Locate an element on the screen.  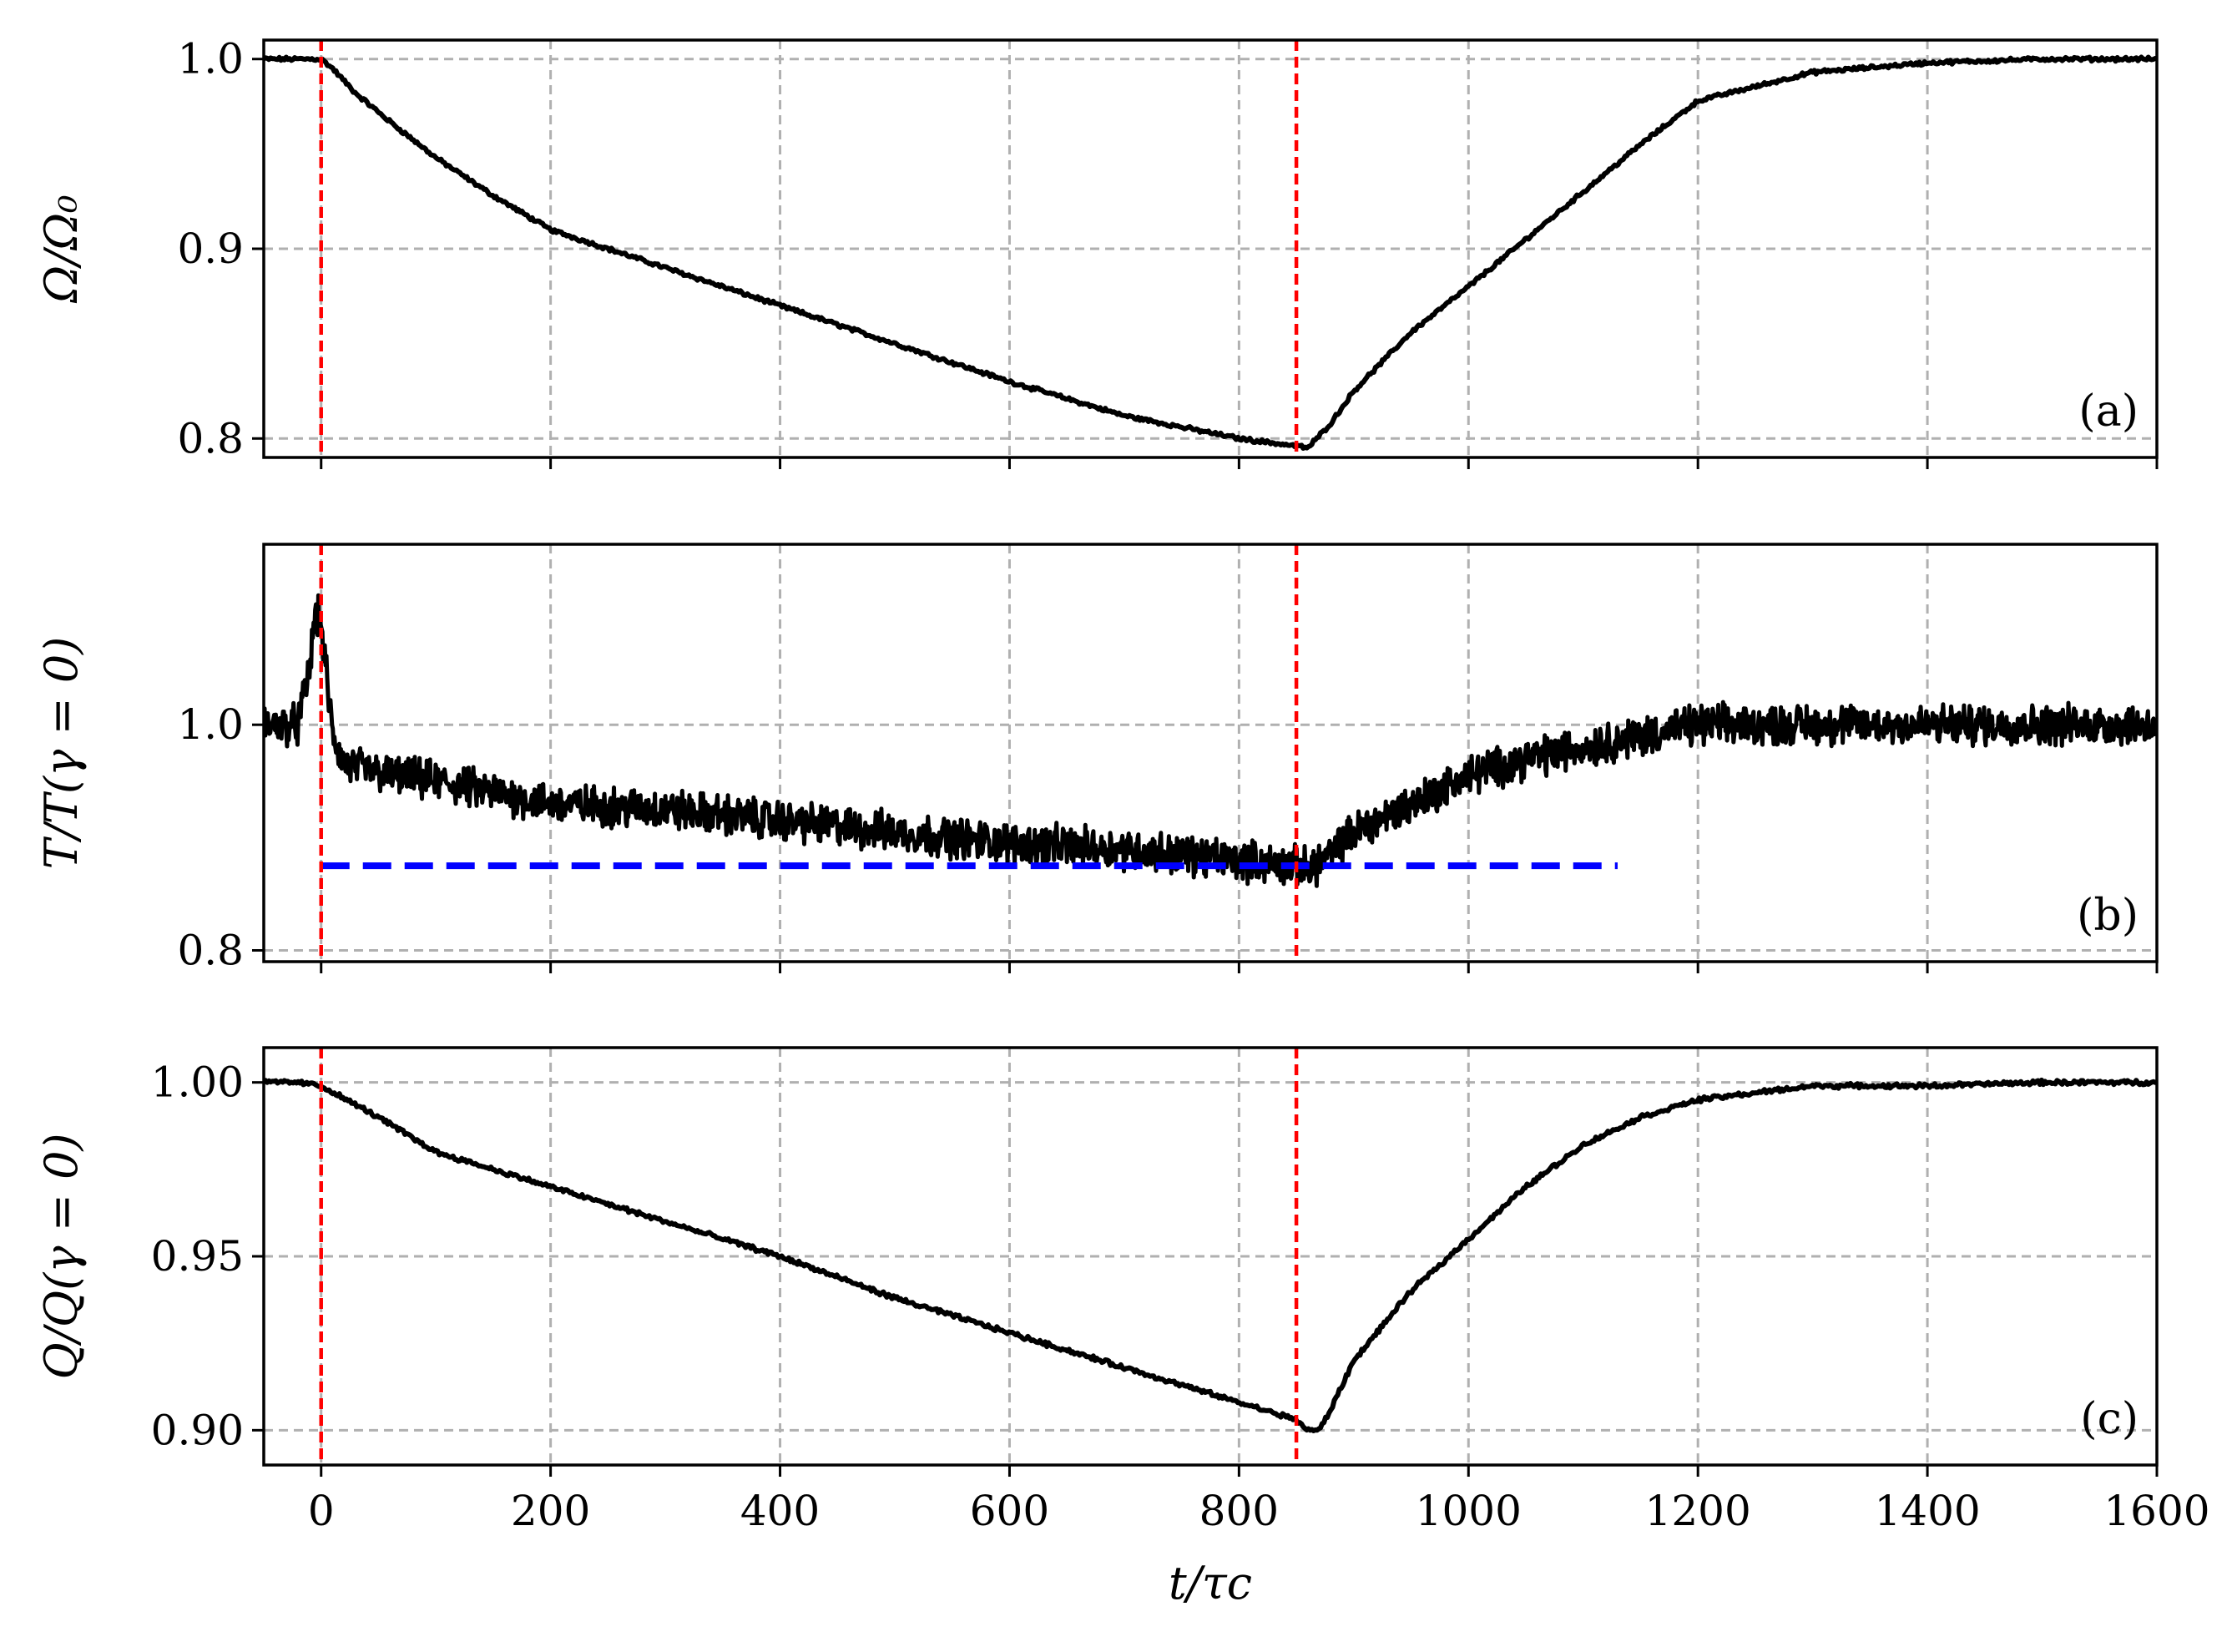
panel-label: (c) is located at coordinates (2109, 1419).